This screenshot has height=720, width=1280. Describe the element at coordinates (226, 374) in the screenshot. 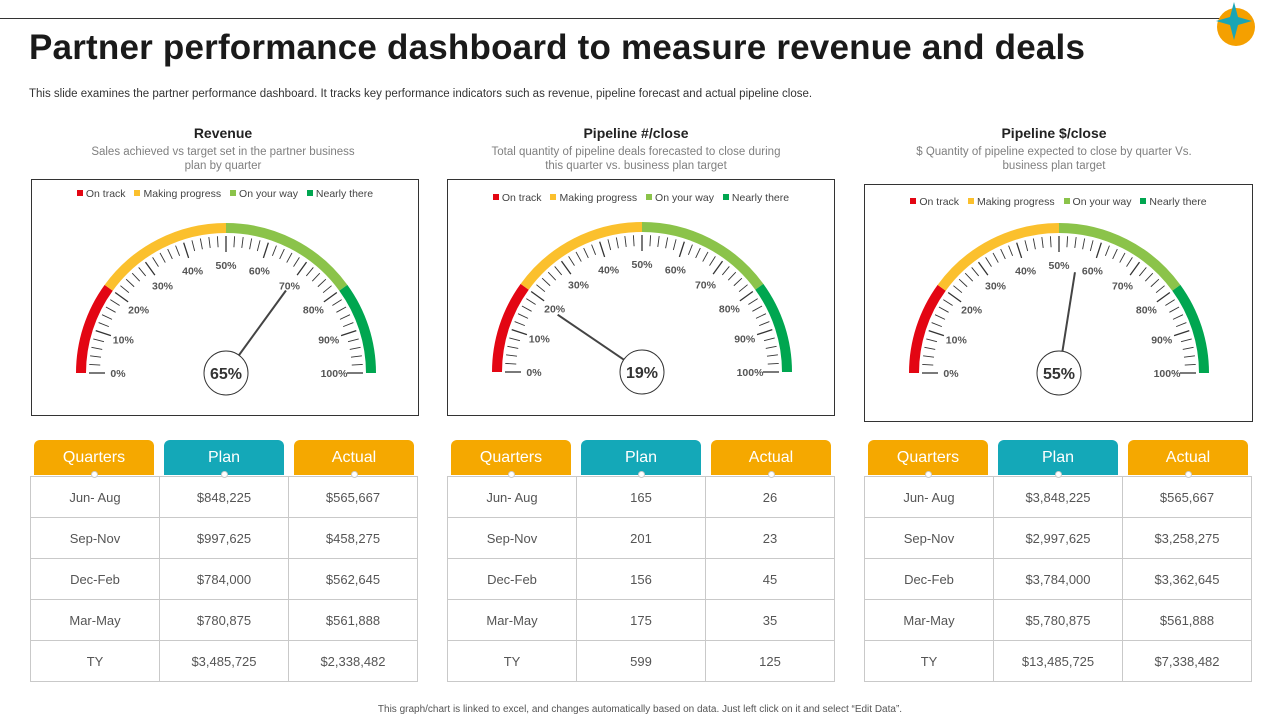

I see `gauge-value-label: 65%` at that location.